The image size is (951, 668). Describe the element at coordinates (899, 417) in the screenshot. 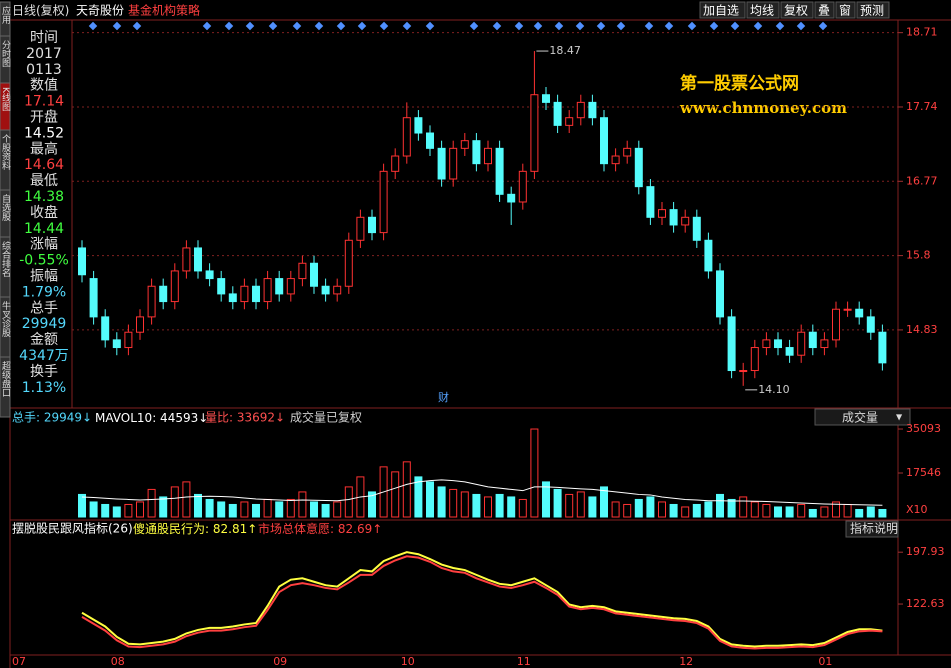

I see `selector-arrow: ▼` at that location.